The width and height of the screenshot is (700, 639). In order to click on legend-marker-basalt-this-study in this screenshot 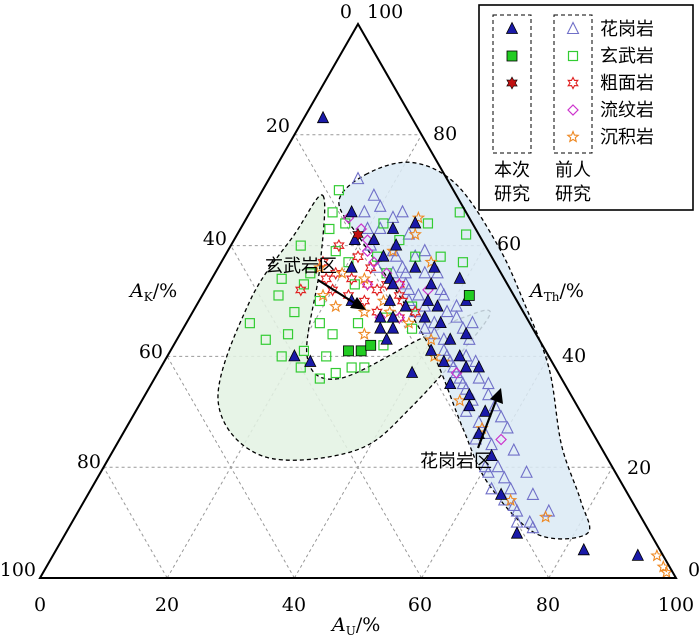, I will do `click(512, 56)`.